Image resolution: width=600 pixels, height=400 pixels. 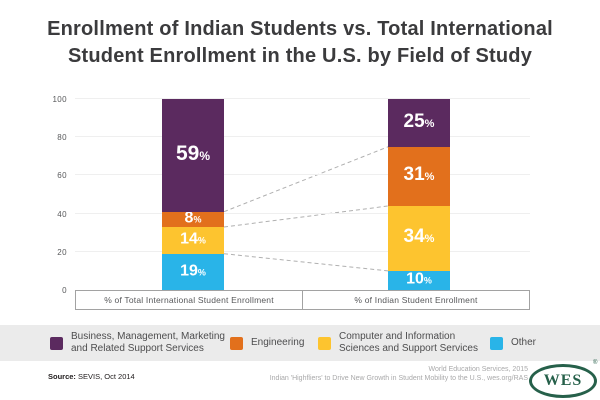 What do you see at coordinates (56, 343) in the screenshot?
I see `legend-swatch-business` at bounding box center [56, 343].